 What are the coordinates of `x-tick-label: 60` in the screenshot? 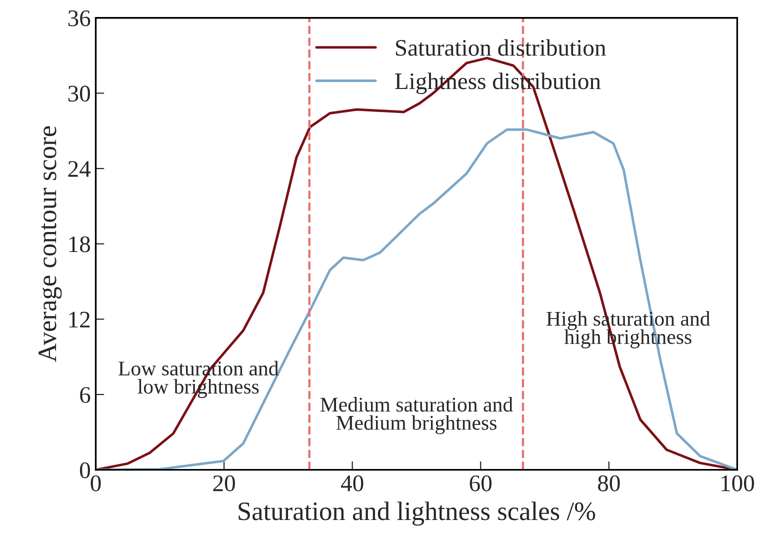 It's located at (481, 483).